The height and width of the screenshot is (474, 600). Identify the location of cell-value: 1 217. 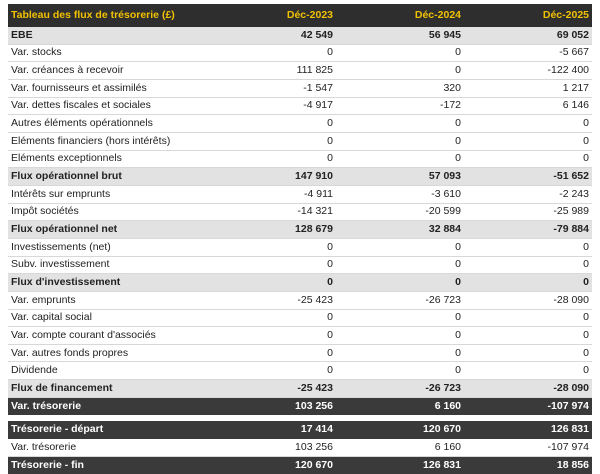
(528, 88).